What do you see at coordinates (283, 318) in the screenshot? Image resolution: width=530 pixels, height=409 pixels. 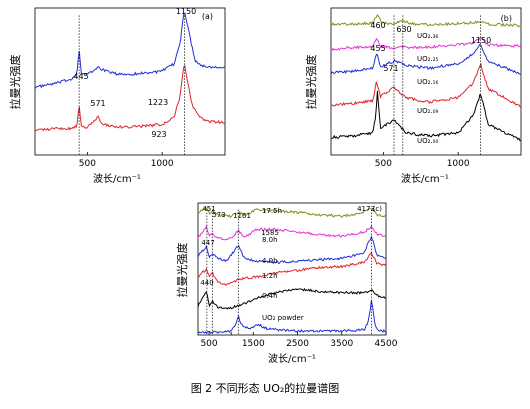 I see `label-uo2-powder: UO₂ powder` at bounding box center [283, 318].